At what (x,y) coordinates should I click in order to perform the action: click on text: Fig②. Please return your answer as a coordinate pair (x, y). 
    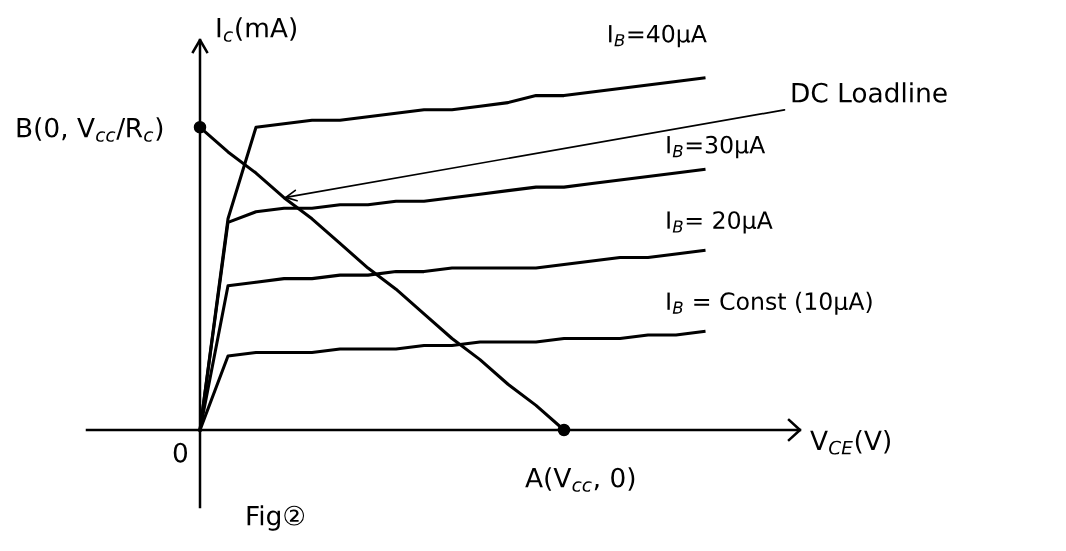
    Looking at the image, I should click on (276, 518).